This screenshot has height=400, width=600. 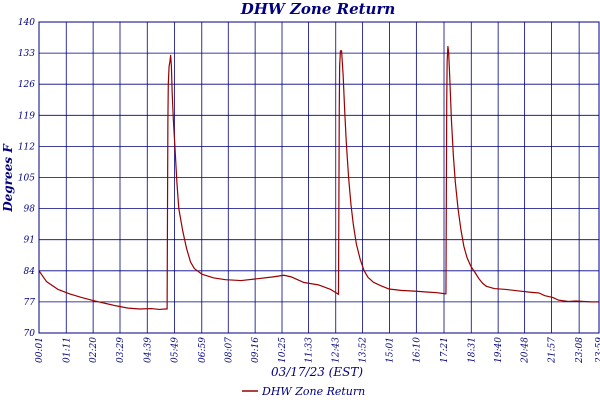 I want to click on x-tick-label-5: 05:49, so click(x=176, y=350).